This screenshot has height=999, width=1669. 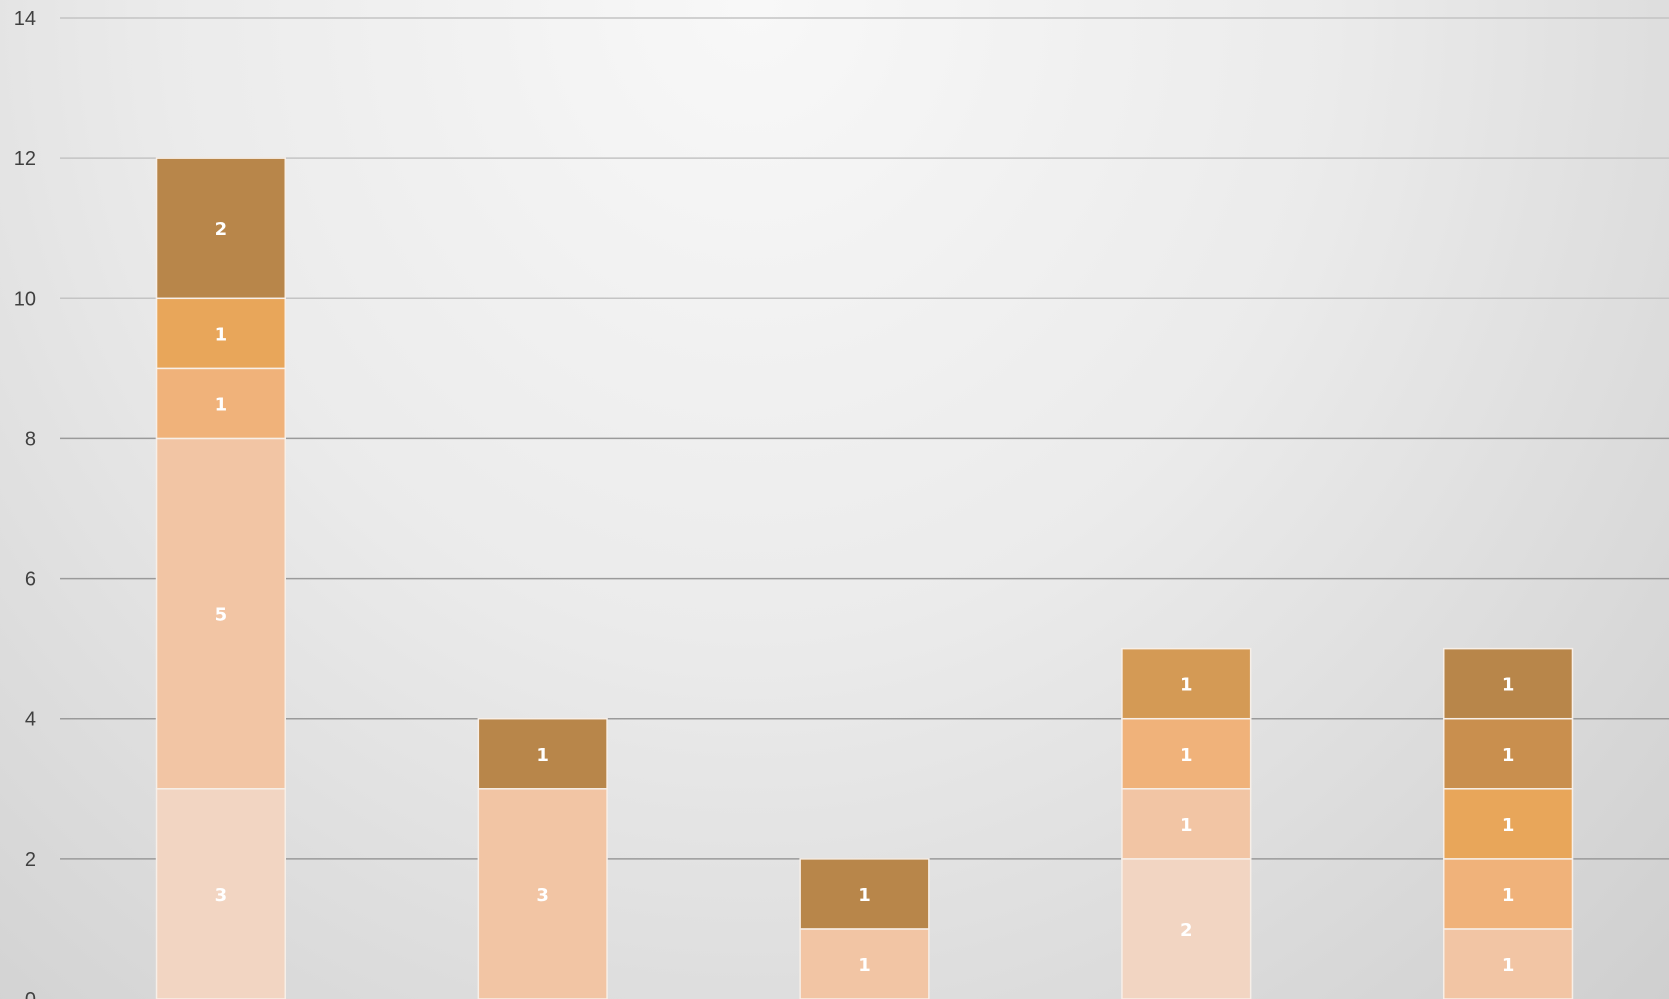 What do you see at coordinates (25, 159) in the screenshot?
I see `y-tick-label: 12` at bounding box center [25, 159].